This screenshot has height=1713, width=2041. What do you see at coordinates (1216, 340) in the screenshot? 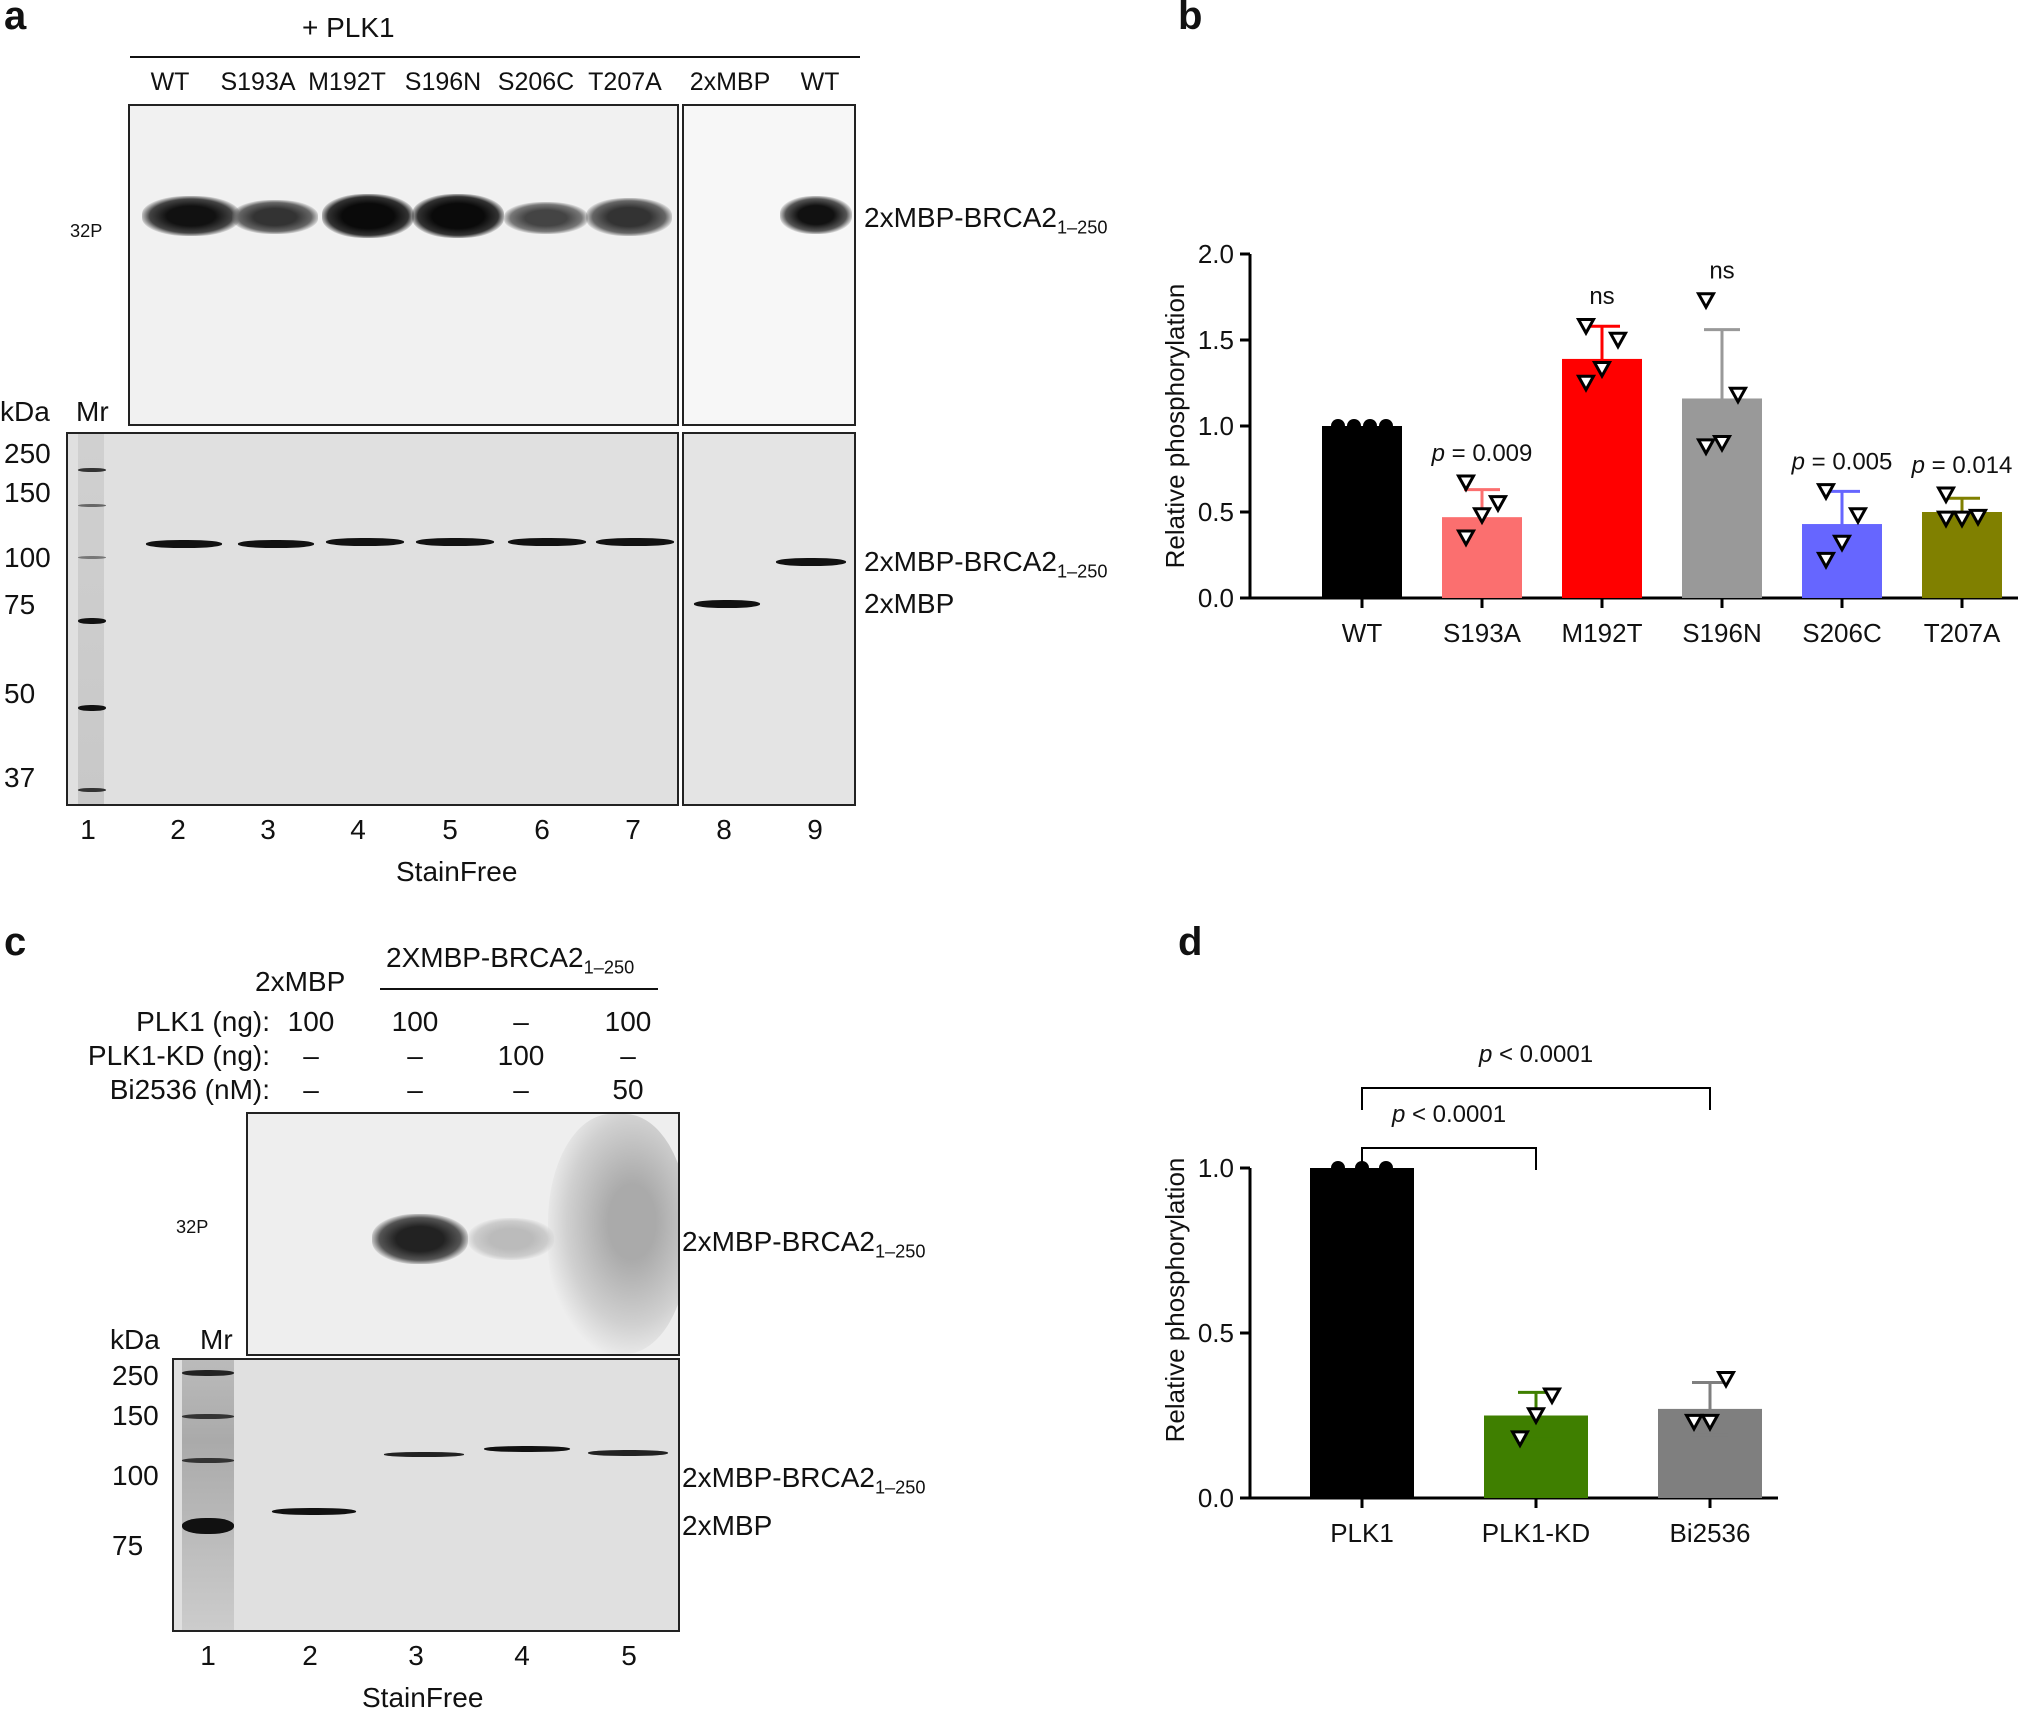
I see `y-tick-label: 1.5` at bounding box center [1216, 340].